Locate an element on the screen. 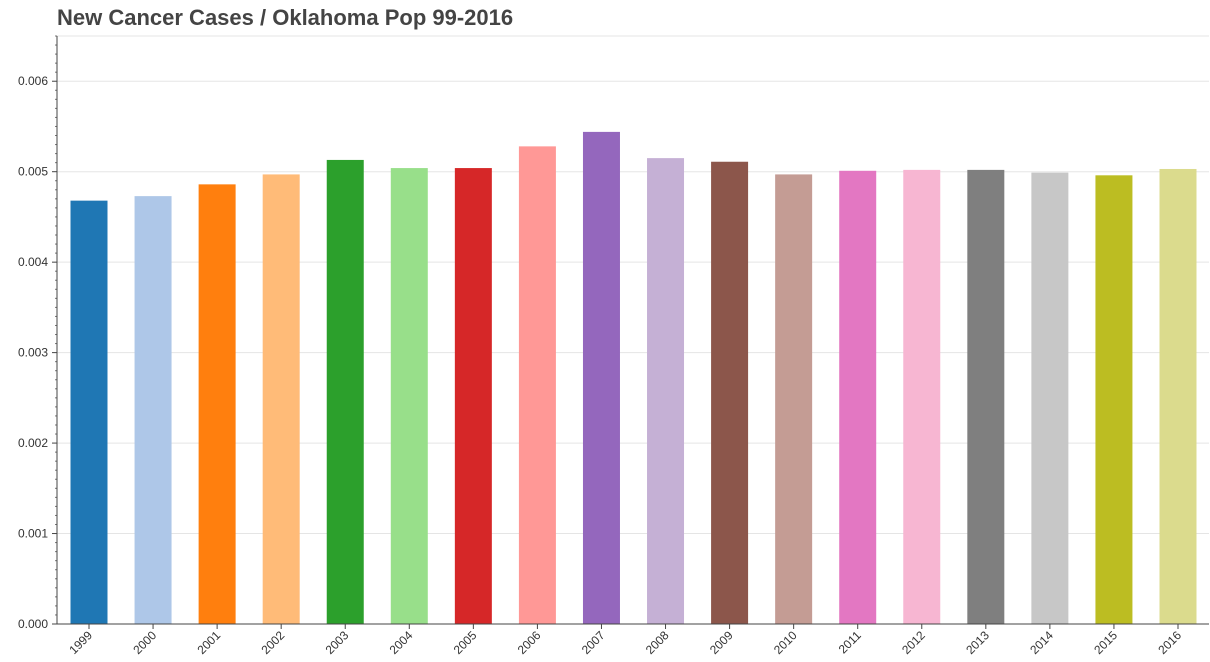 Image resolution: width=1210 pixels, height=662 pixels. x-tick-label: 2000 is located at coordinates (144, 642).